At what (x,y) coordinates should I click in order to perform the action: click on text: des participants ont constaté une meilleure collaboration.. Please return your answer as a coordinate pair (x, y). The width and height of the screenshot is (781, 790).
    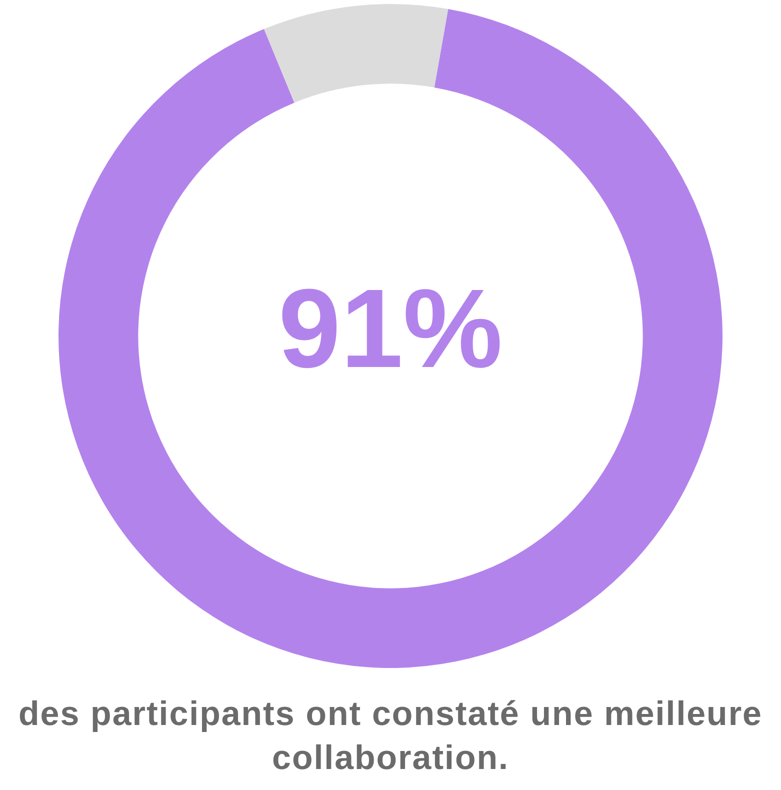
    Looking at the image, I should click on (391, 736).